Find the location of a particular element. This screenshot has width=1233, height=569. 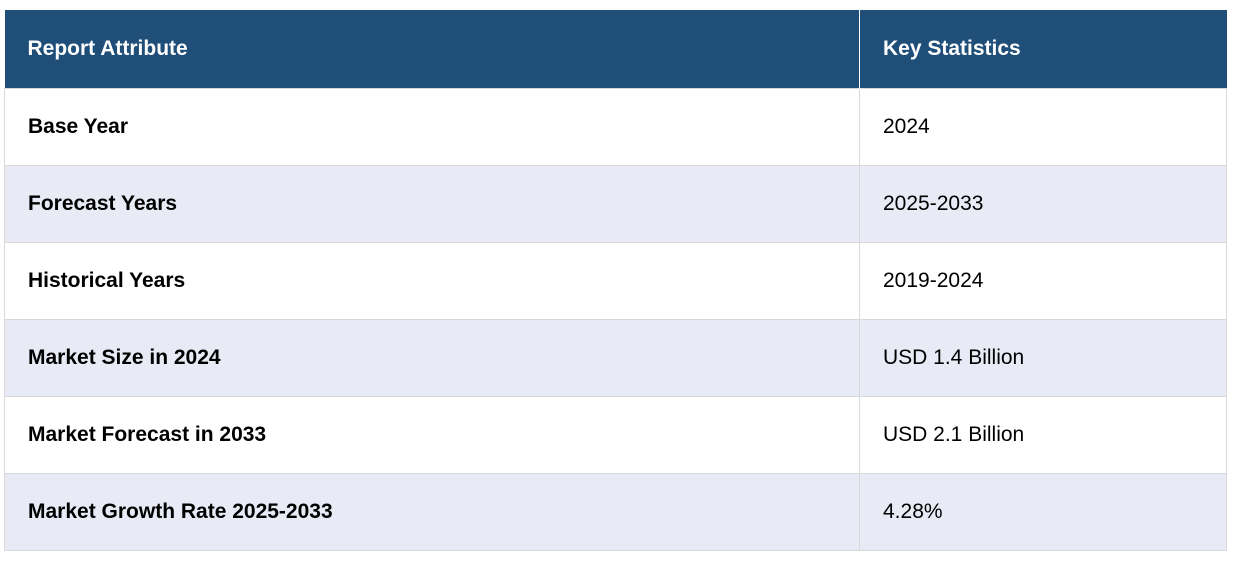

attribute-cell: Market Size in 2024 is located at coordinates (432, 357).